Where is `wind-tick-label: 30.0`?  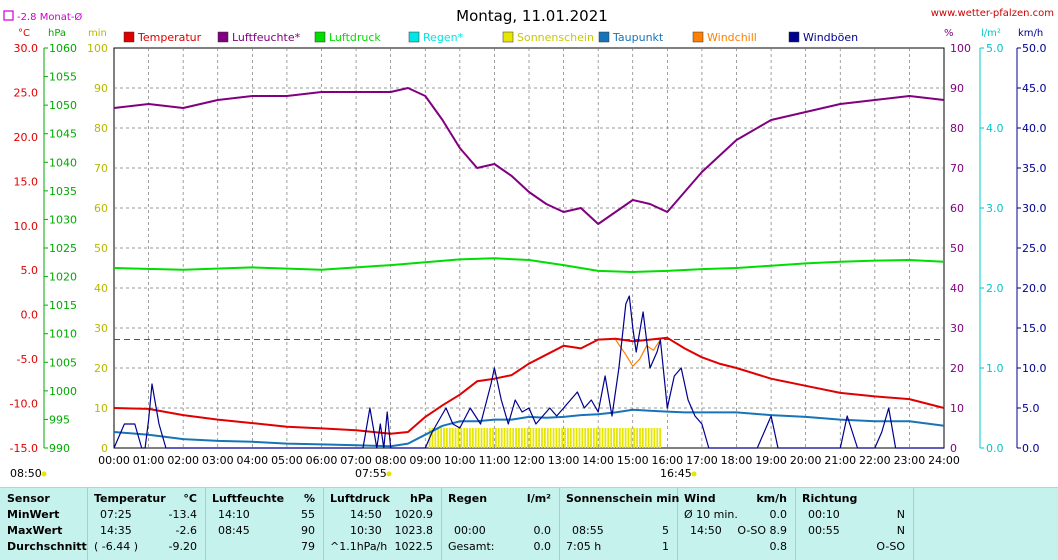
wind-tick-label: 30.0 is located at coordinates (1034, 208).